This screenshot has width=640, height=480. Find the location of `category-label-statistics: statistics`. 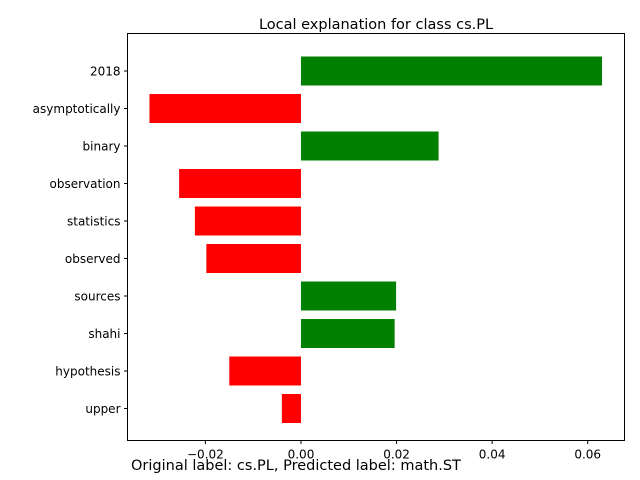

category-label-statistics: statistics is located at coordinates (94, 222).